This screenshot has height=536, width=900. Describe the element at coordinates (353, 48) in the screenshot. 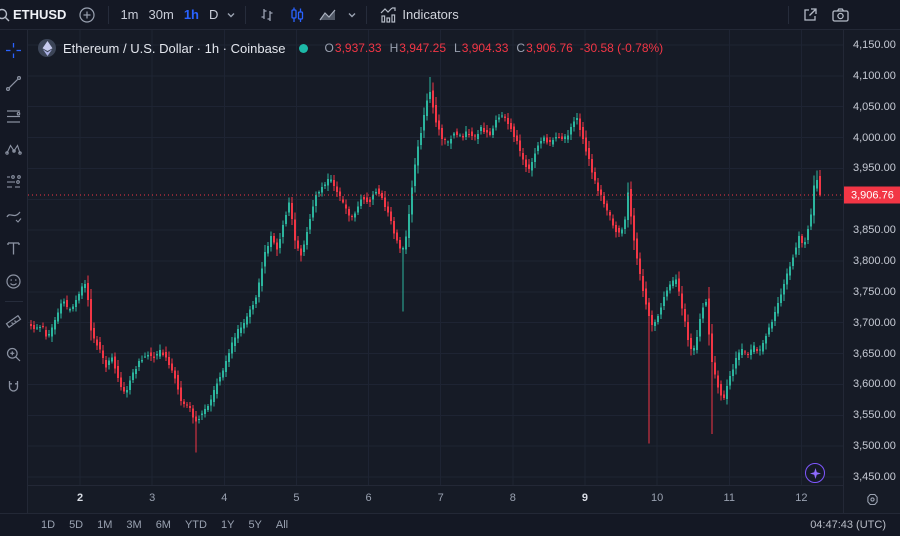

I see `ohlc-o: O 3,937.33` at that location.